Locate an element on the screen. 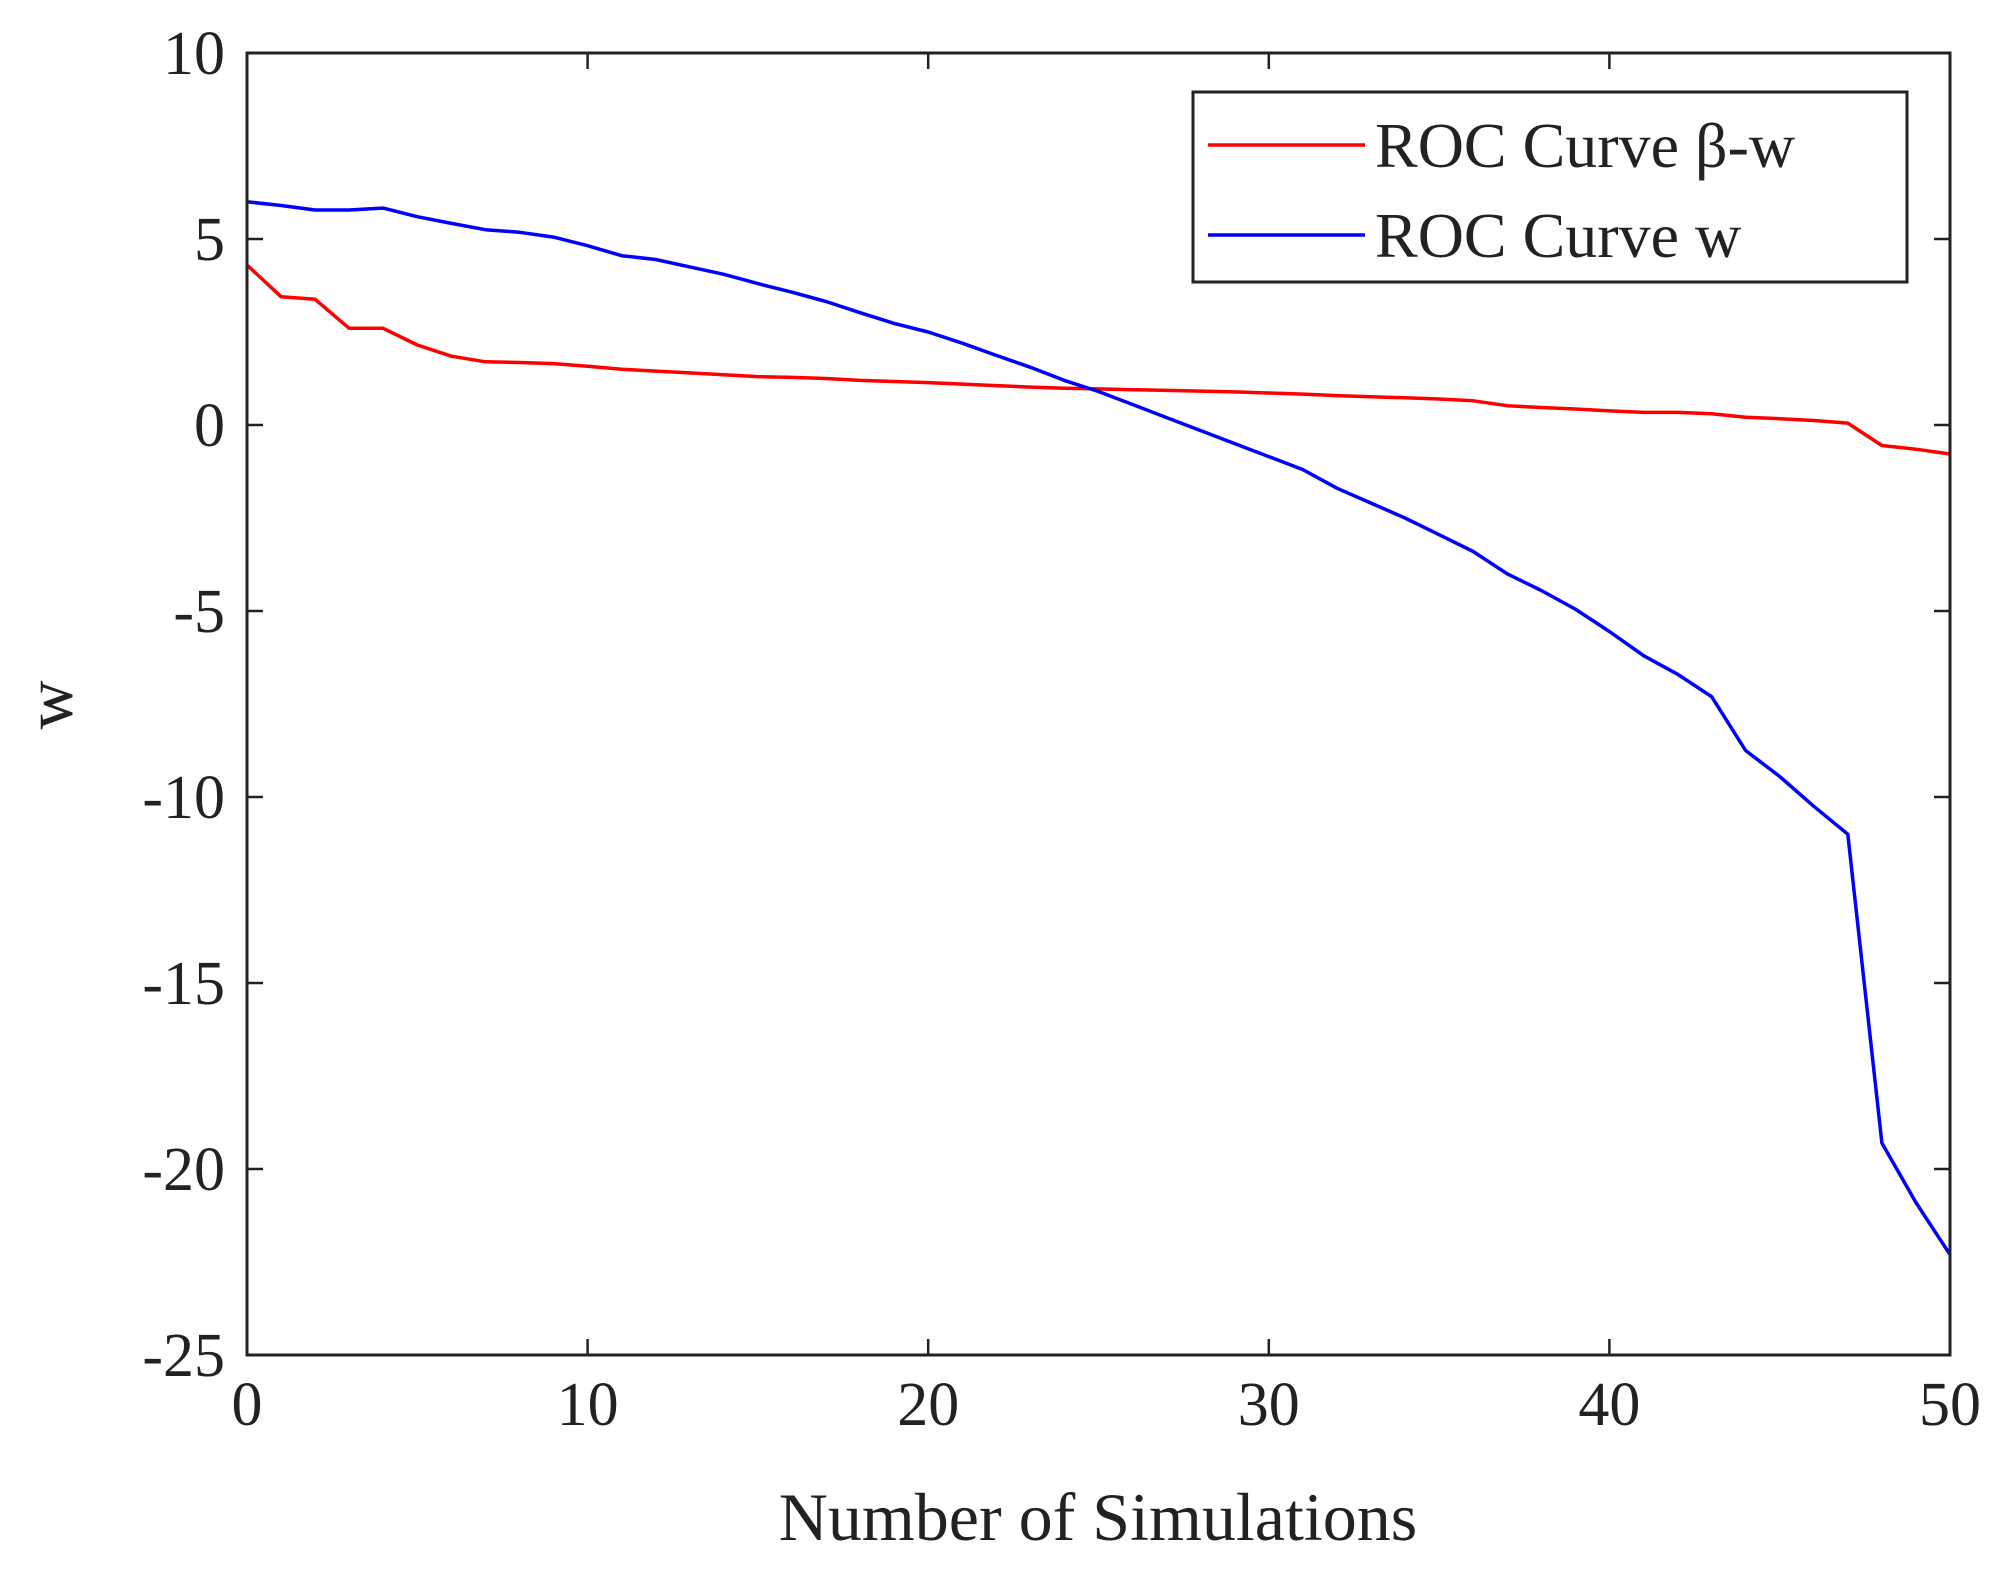  x-tick-label: 20 is located at coordinates (928, 1405).